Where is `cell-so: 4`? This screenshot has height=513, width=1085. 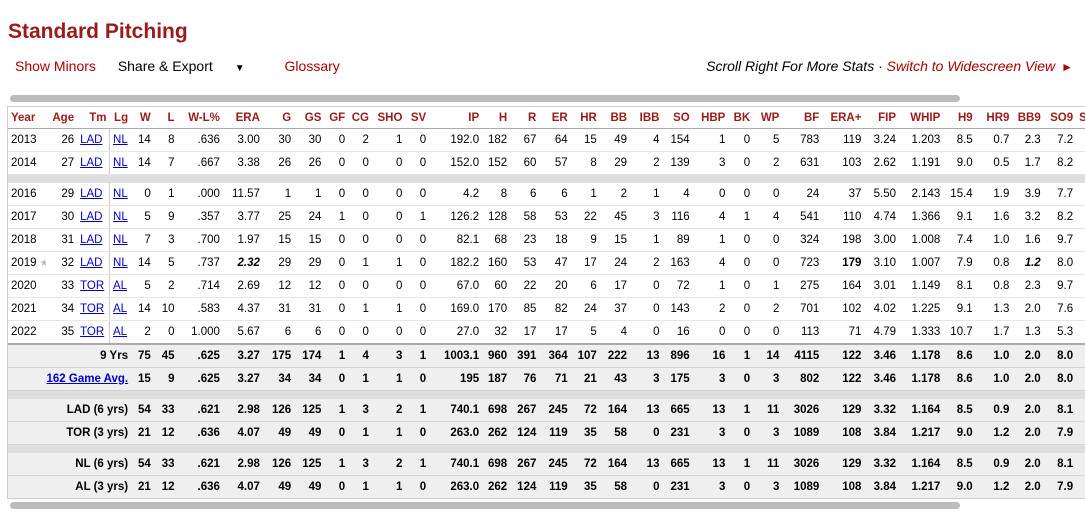 cell-so: 4 is located at coordinates (1080, 410).